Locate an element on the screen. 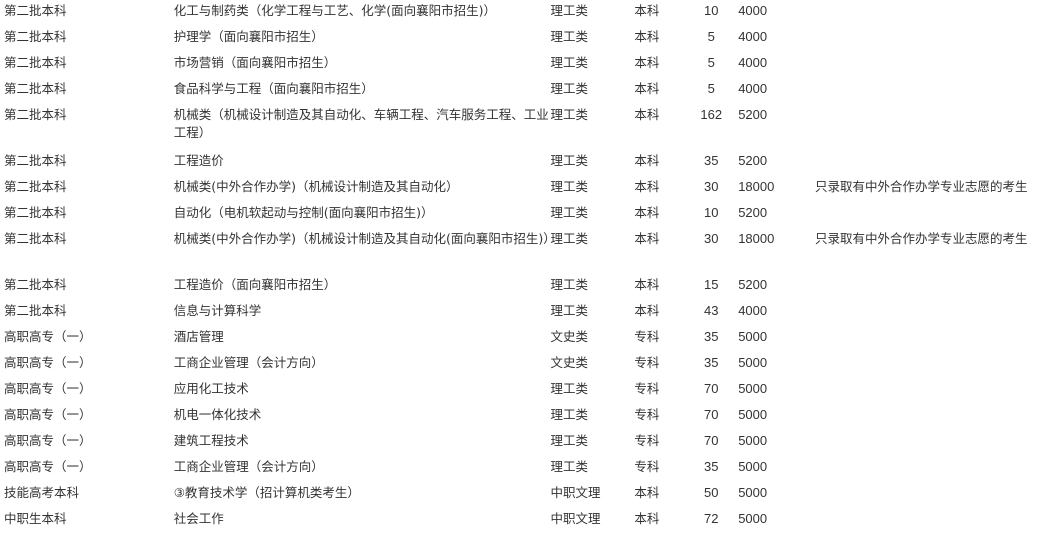 The image size is (1055, 536). major-cell: 信息与计算科学 is located at coordinates (217, 310).